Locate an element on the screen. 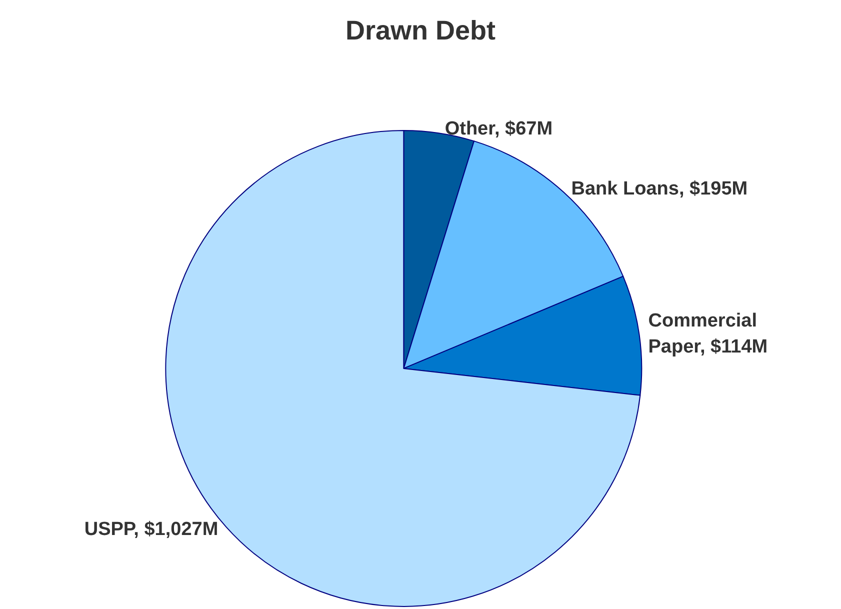 This screenshot has width=841, height=609. slice-label: Bank Loans, $195M is located at coordinates (659, 189).